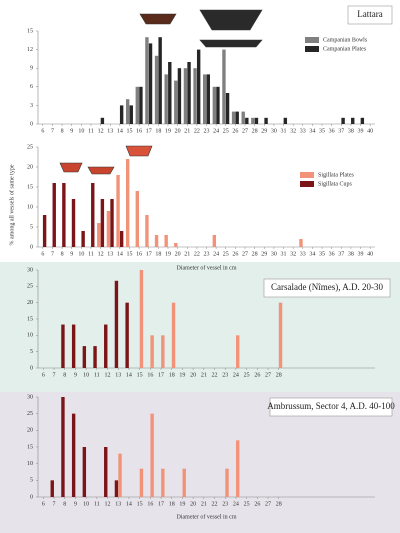 This screenshot has width=400, height=533. Describe the element at coordinates (284, 254) in the screenshot. I see `x-tick-label: 31` at that location.